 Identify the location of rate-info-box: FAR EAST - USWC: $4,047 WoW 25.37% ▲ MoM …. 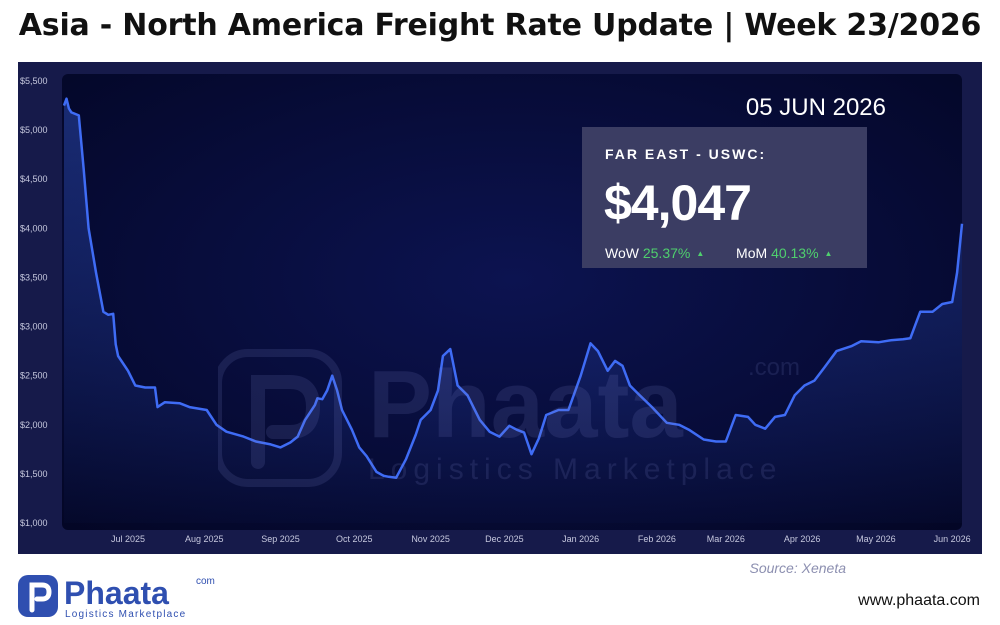
(724, 197).